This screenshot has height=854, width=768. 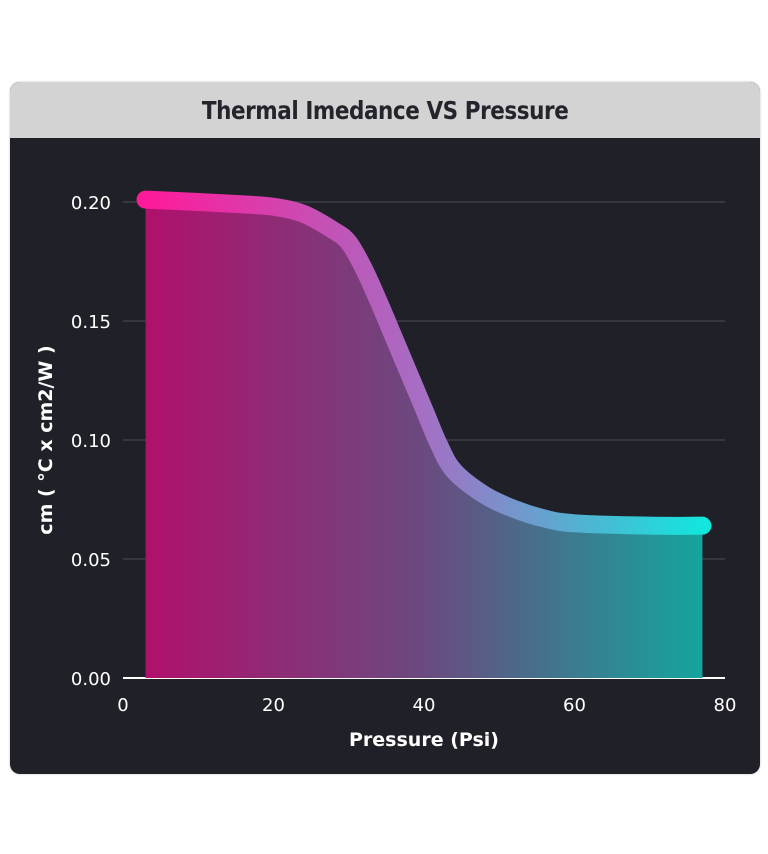 I want to click on x-tick-label: 40, so click(x=424, y=705).